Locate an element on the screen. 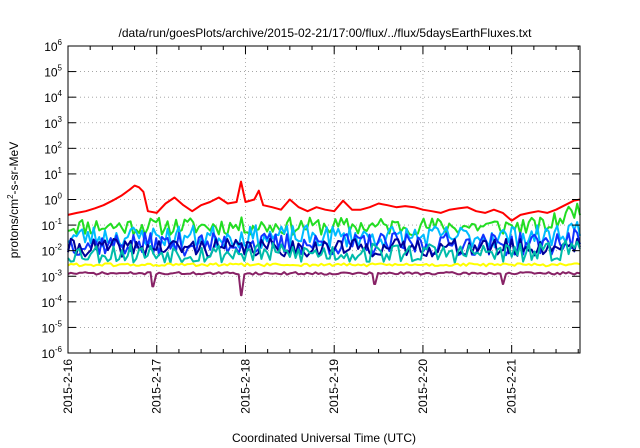  x-tick-label: 2015-2-16 is located at coordinates (68, 386).